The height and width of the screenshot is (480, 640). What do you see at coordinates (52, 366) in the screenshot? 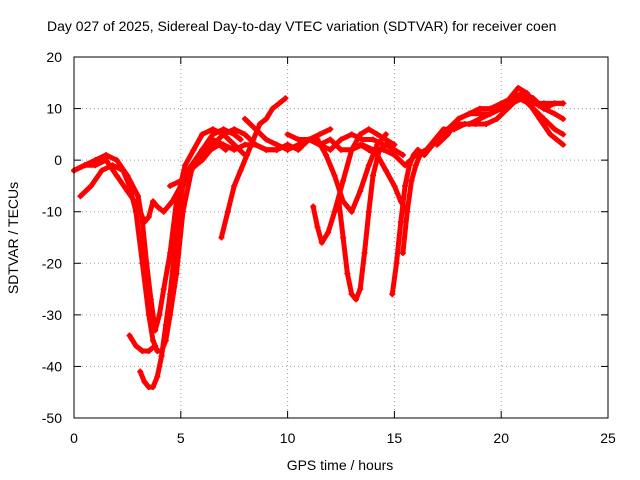
I see `y-tick-label: -40` at bounding box center [52, 366].